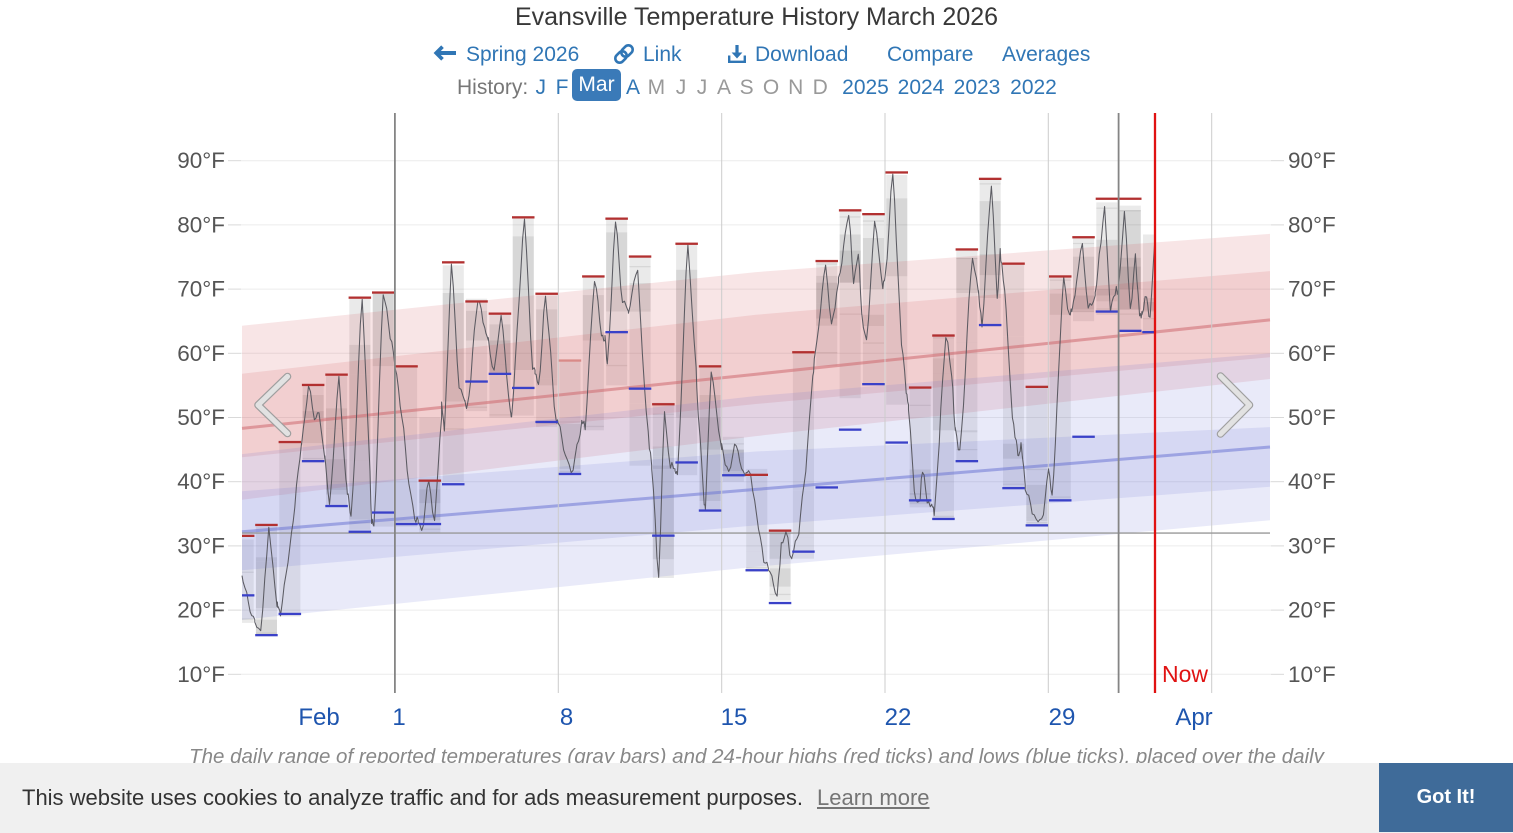 This screenshot has height=833, width=1513. I want to click on svg-text: Now, so click(1185, 674).